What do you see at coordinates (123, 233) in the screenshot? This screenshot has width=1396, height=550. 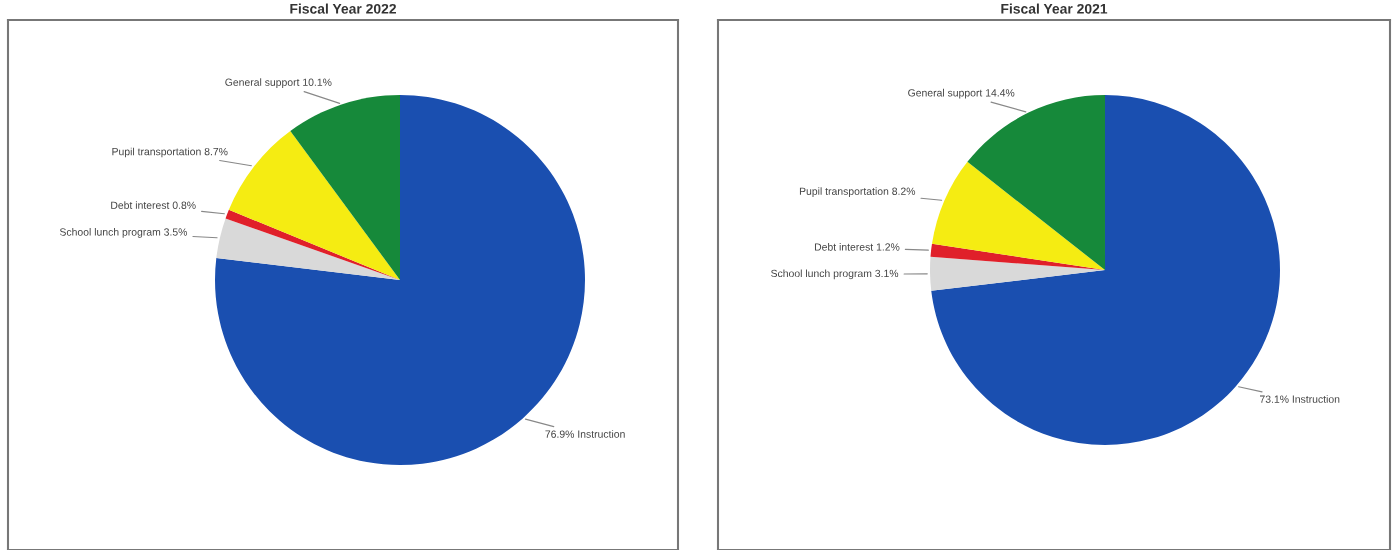 I see `slice-label: School lunch program 3.5%` at bounding box center [123, 233].